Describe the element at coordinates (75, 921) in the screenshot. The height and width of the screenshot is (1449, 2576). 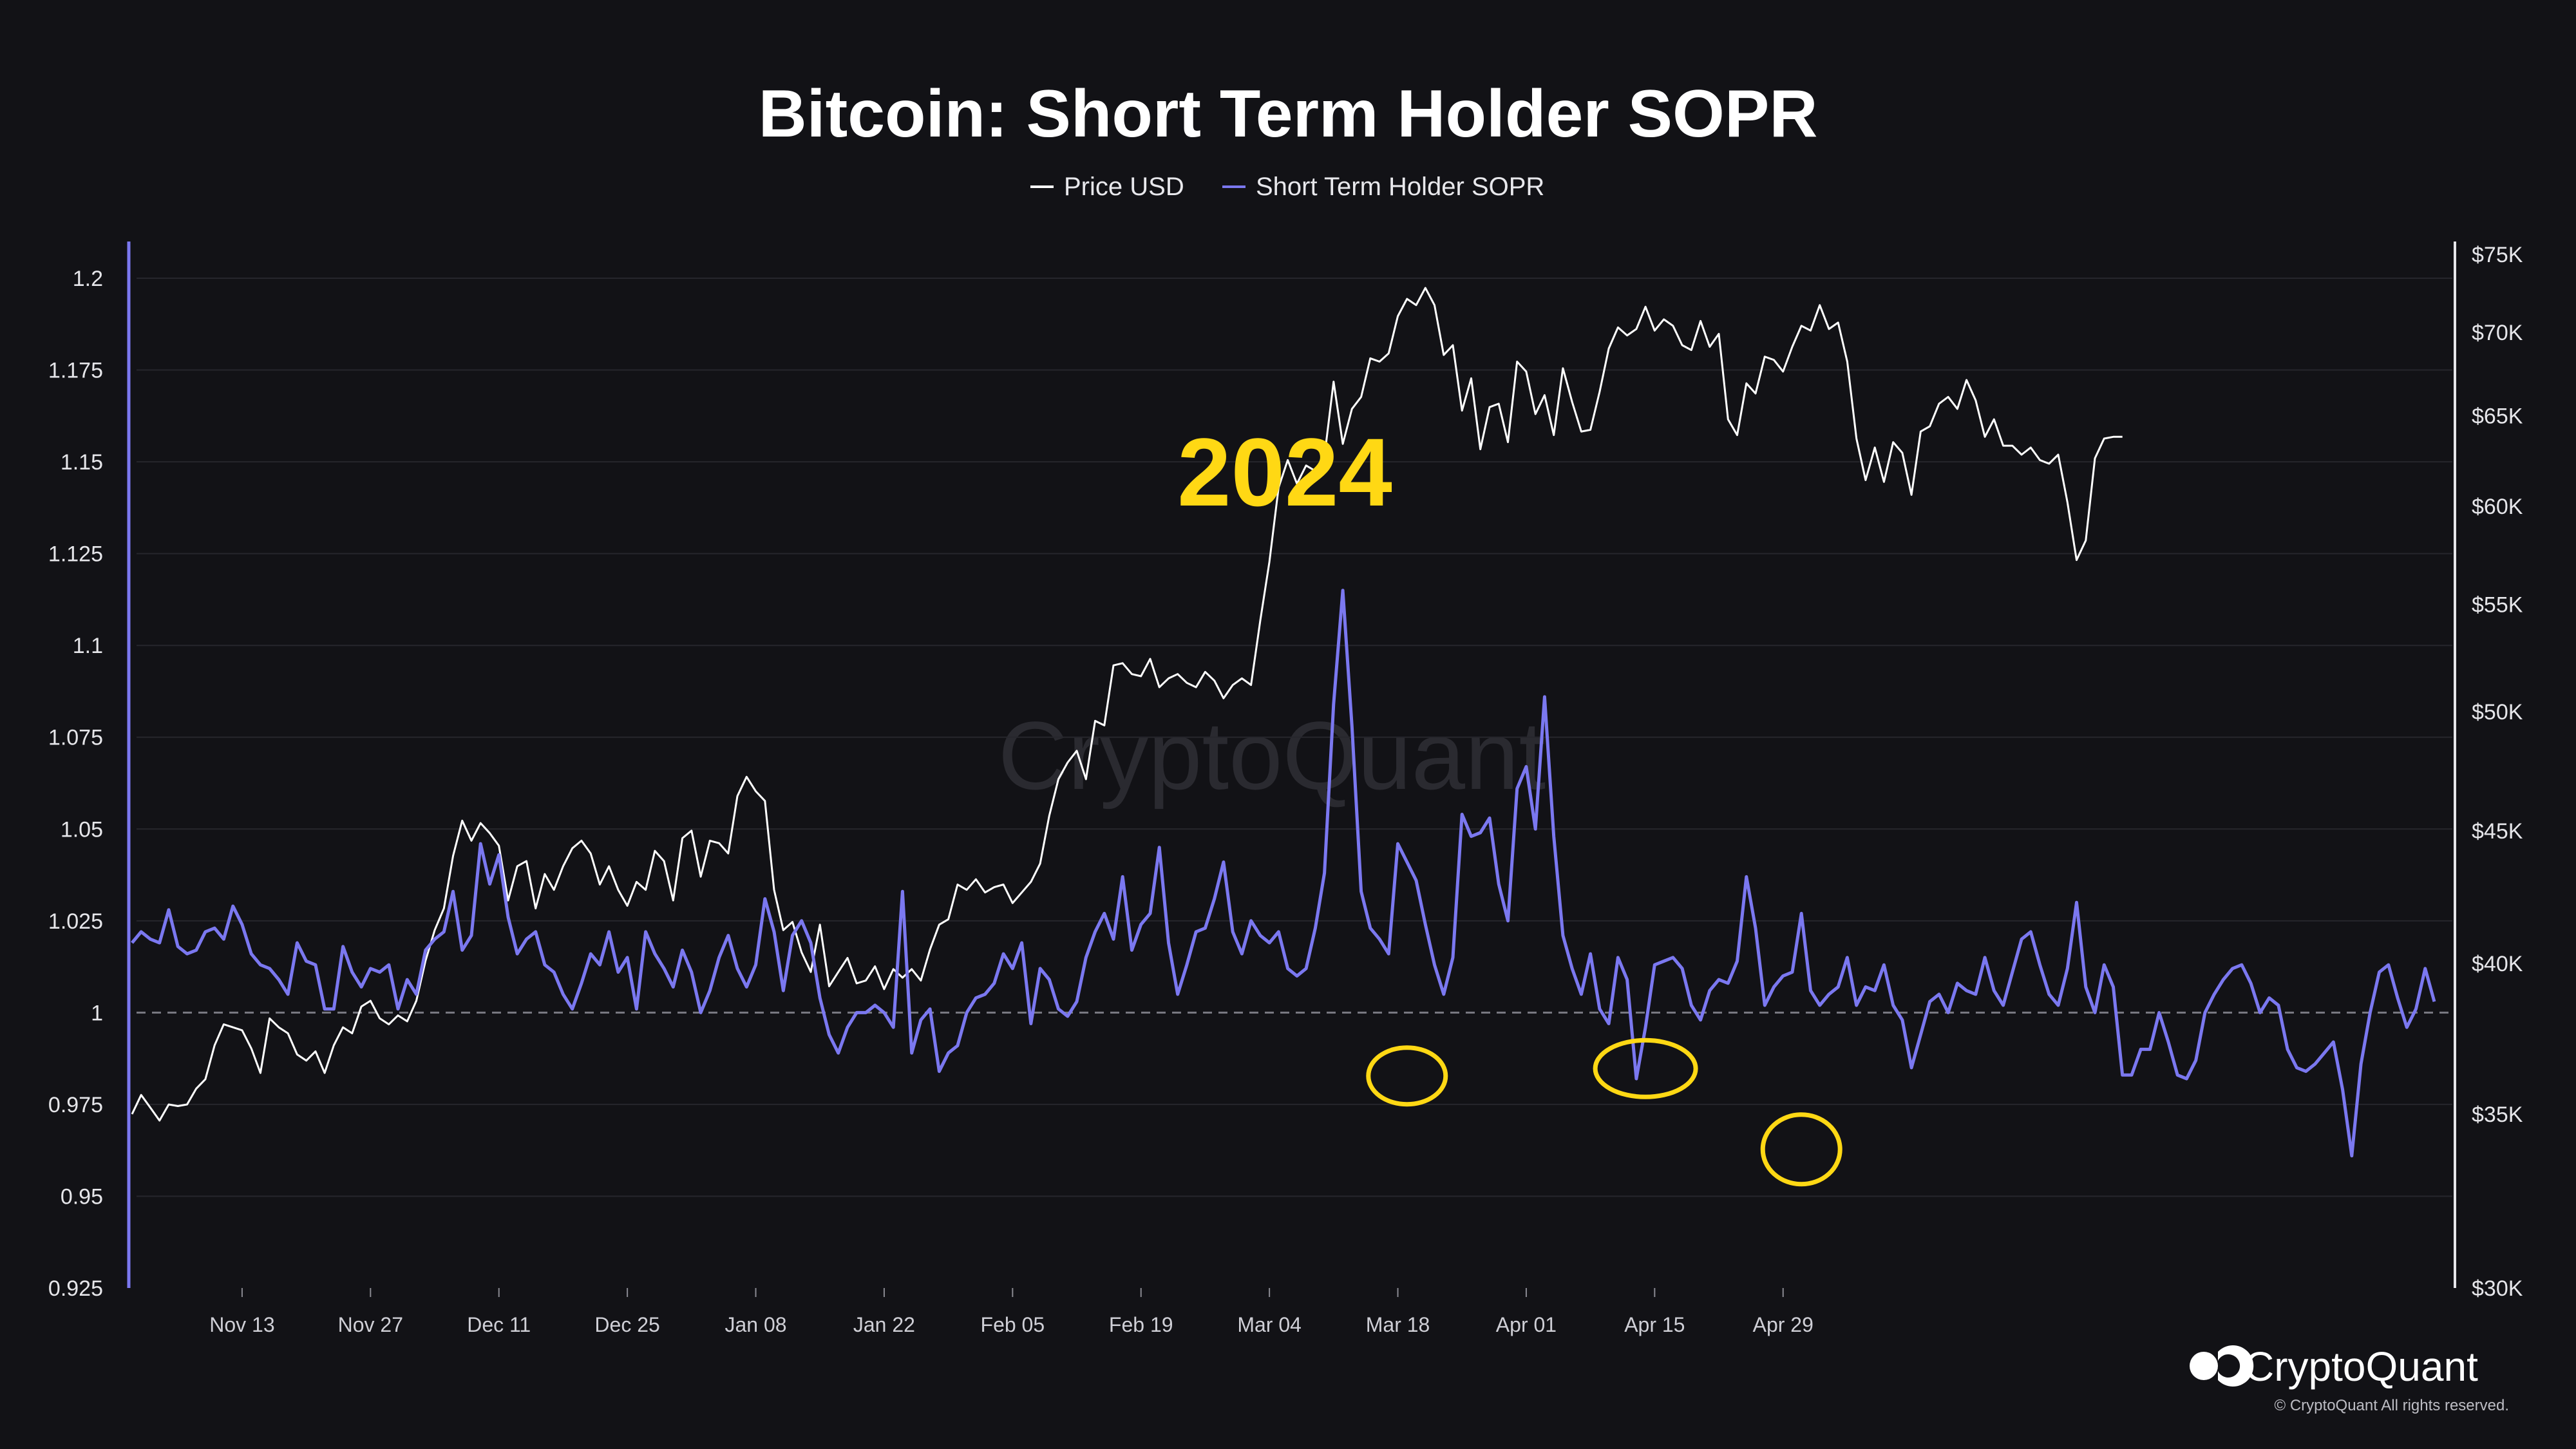
I see `left-tick-label: 1.025` at that location.